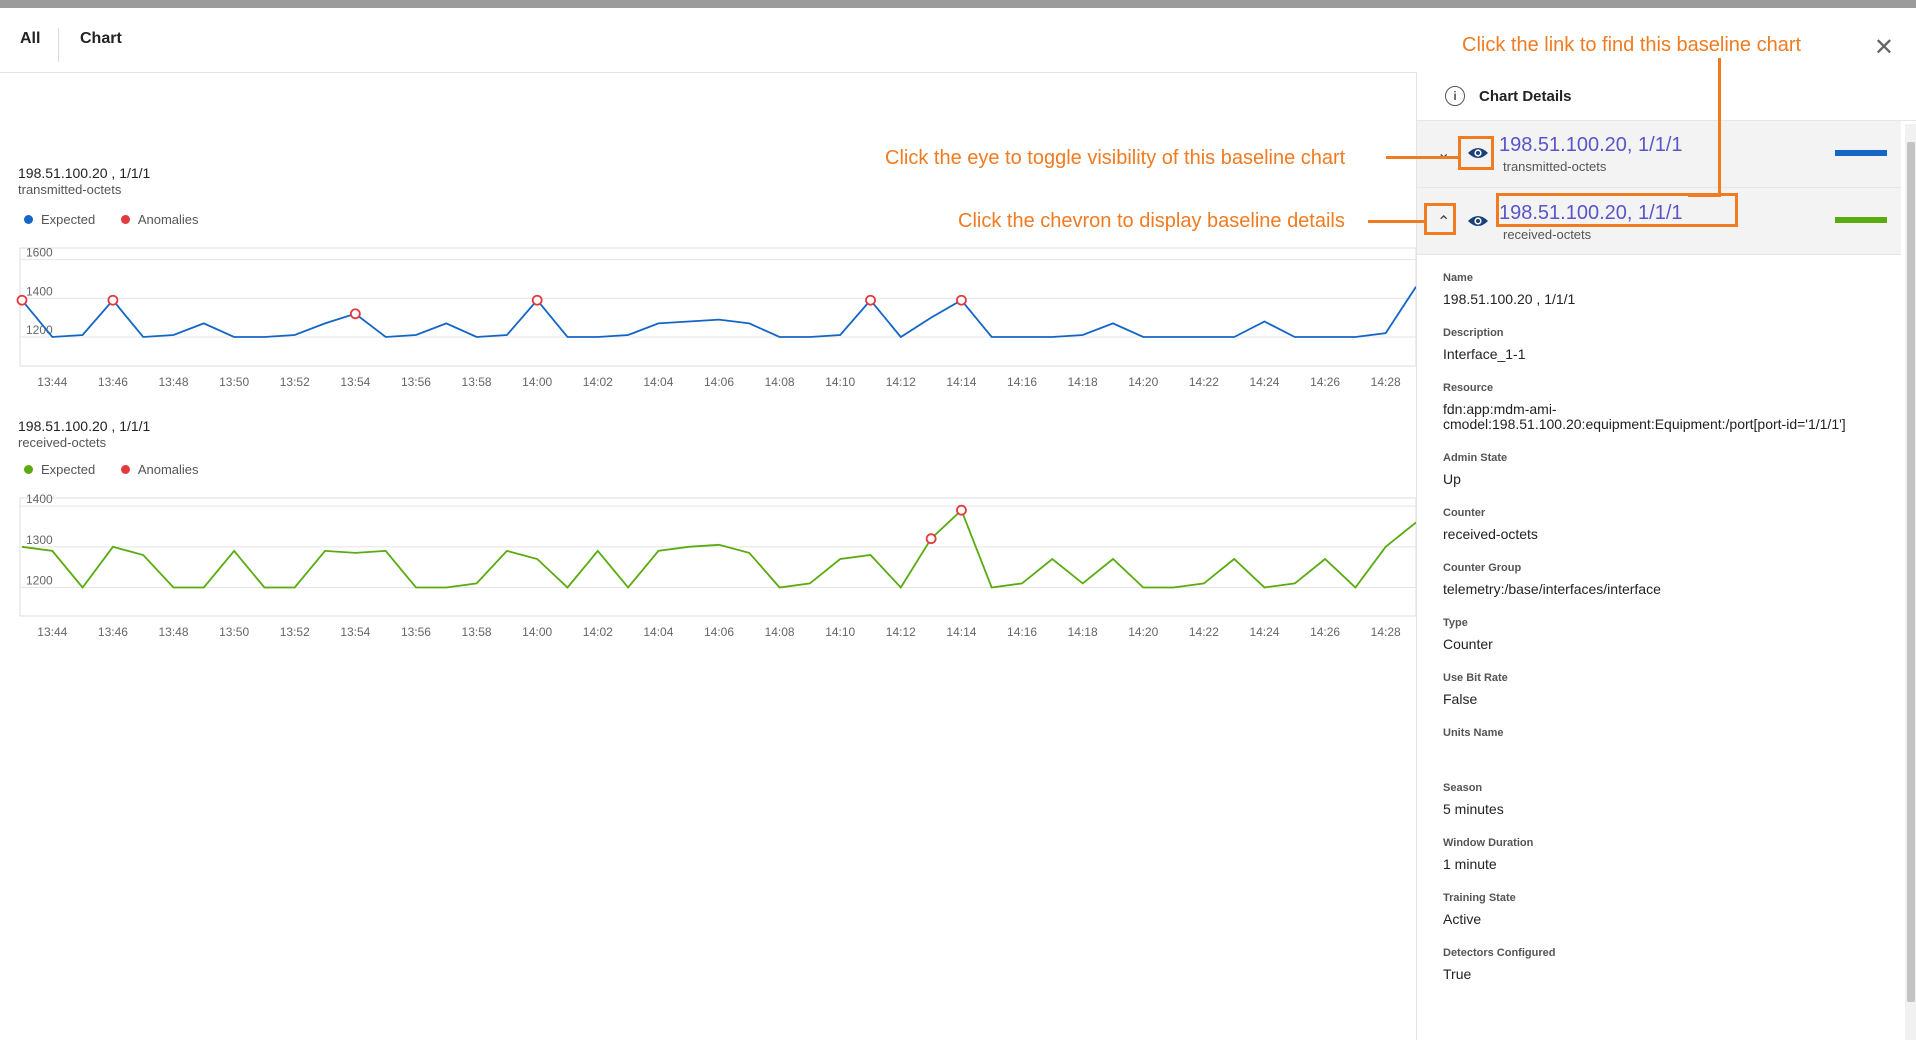  I want to click on plot-frame, so click(718, 307).